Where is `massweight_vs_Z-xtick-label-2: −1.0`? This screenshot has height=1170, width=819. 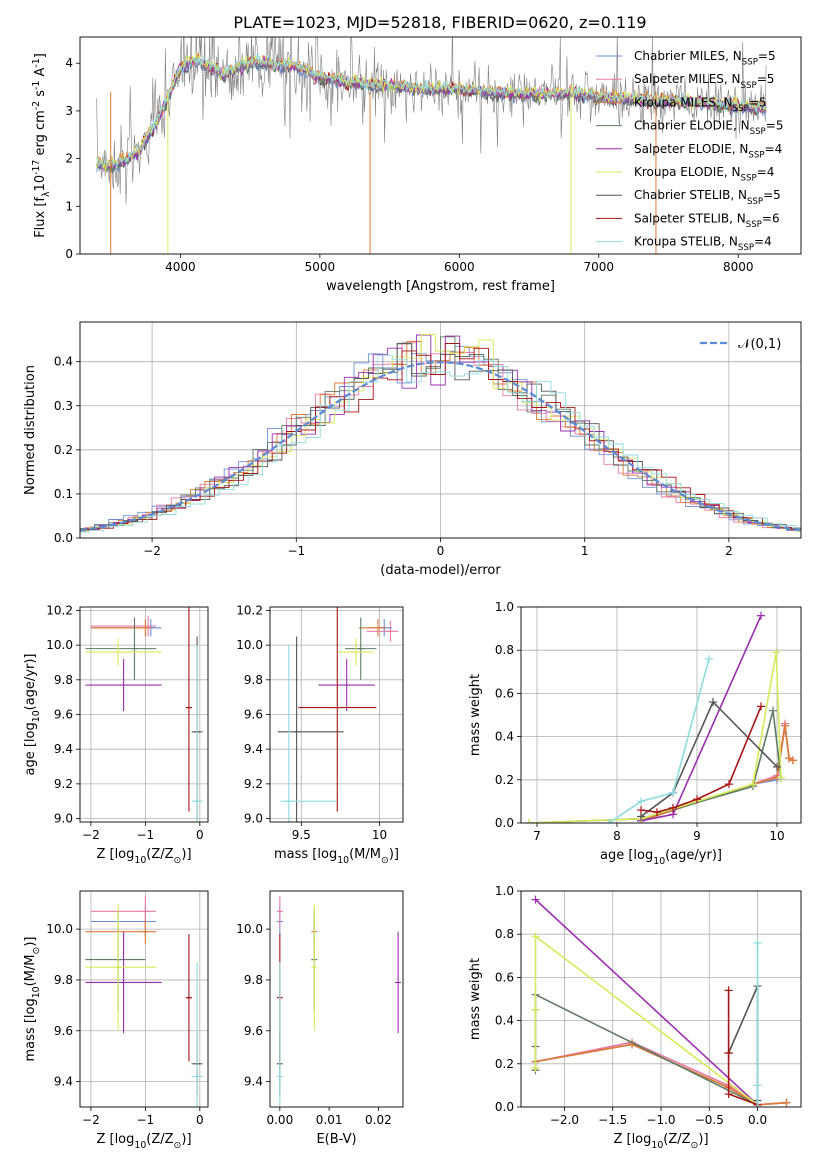 massweight_vs_Z-xtick-label-2: −1.0 is located at coordinates (660, 1120).